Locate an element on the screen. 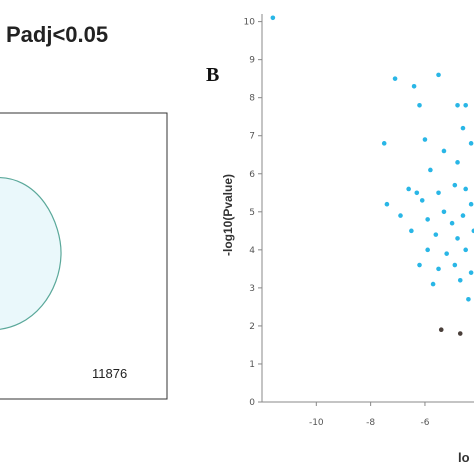  x-tick-label: -6 is located at coordinates (424, 423).